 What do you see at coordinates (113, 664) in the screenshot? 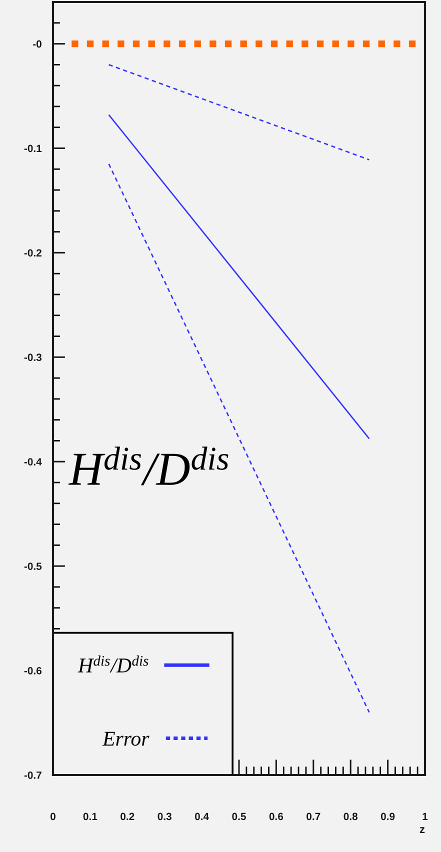
I see `legend-label: H$^{dis}$/D$^{dis}$` at bounding box center [113, 664].